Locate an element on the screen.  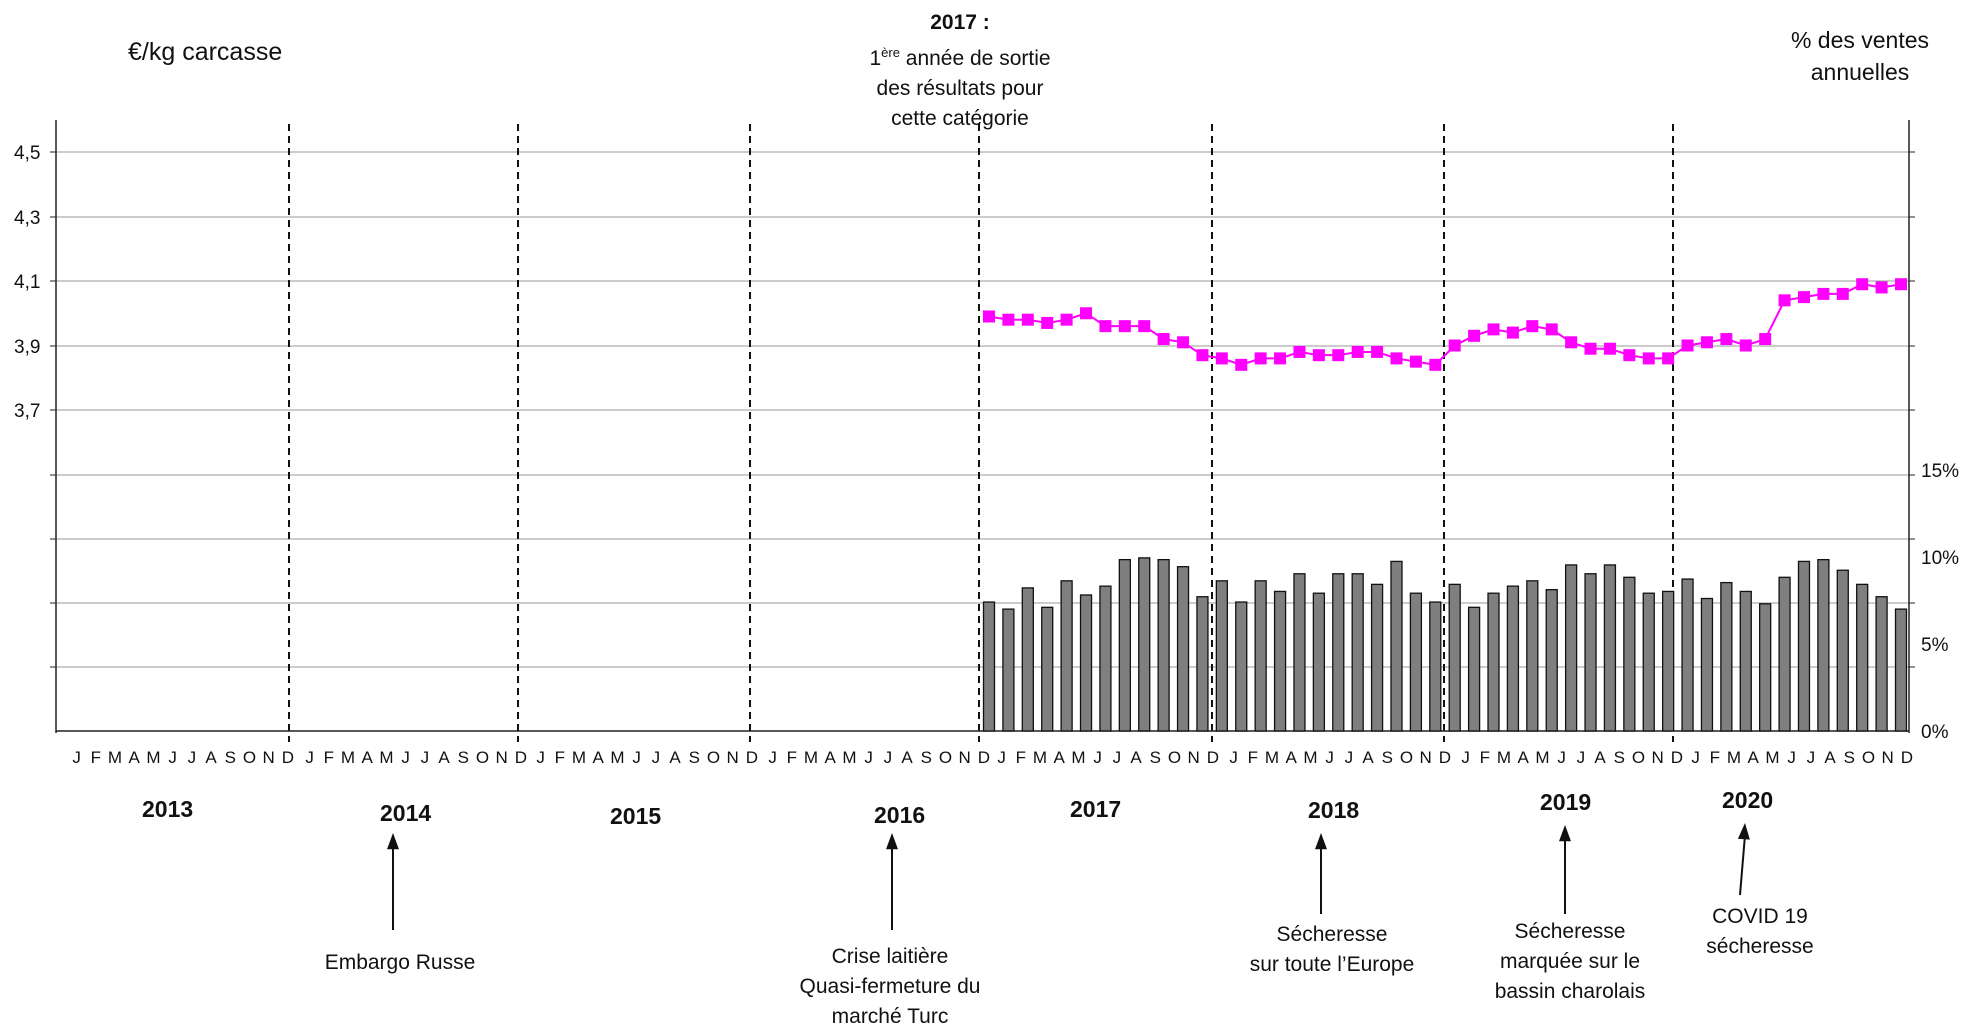
right-axis-title-line1: % des ventes is located at coordinates (1860, 40).